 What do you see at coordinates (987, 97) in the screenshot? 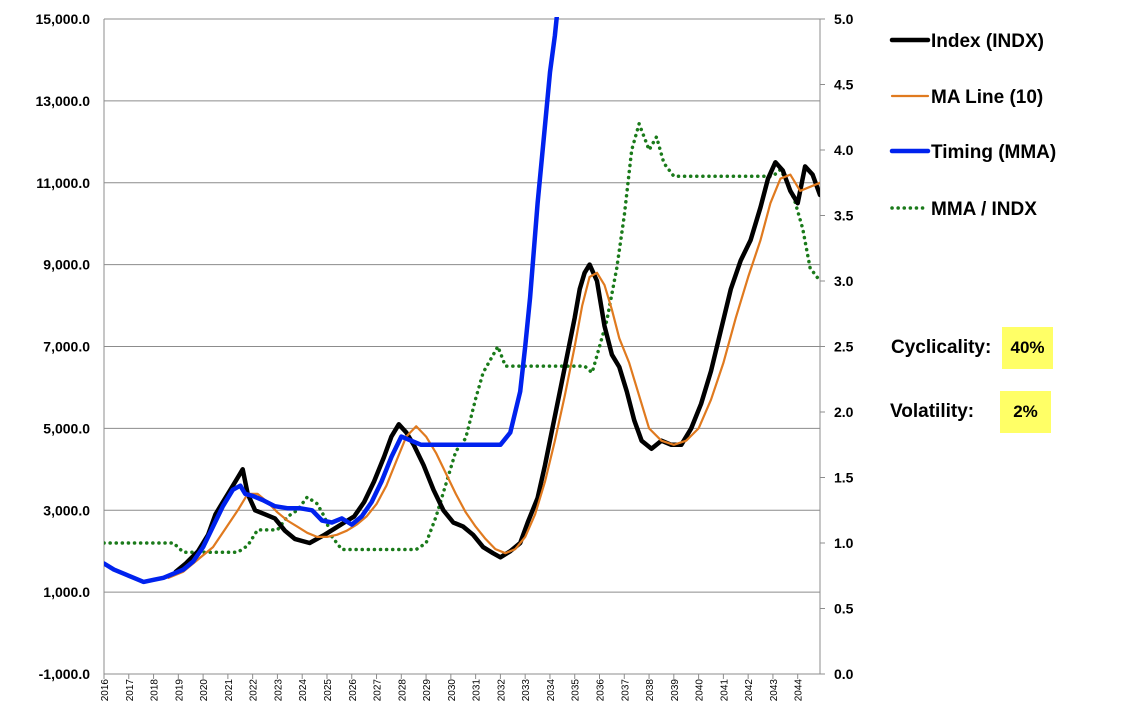
I see `legend-label-2: MA Line (10)` at bounding box center [987, 97].